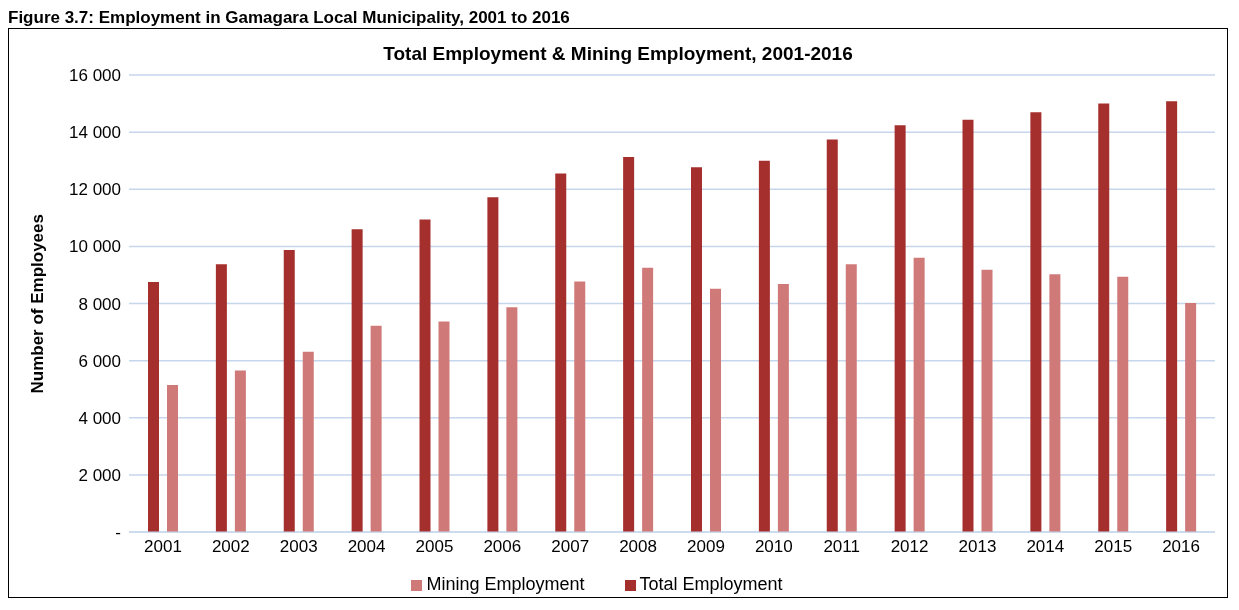 The height and width of the screenshot is (610, 1239). Describe the element at coordinates (1113, 547) in the screenshot. I see `x-tick-label: 2015` at that location.